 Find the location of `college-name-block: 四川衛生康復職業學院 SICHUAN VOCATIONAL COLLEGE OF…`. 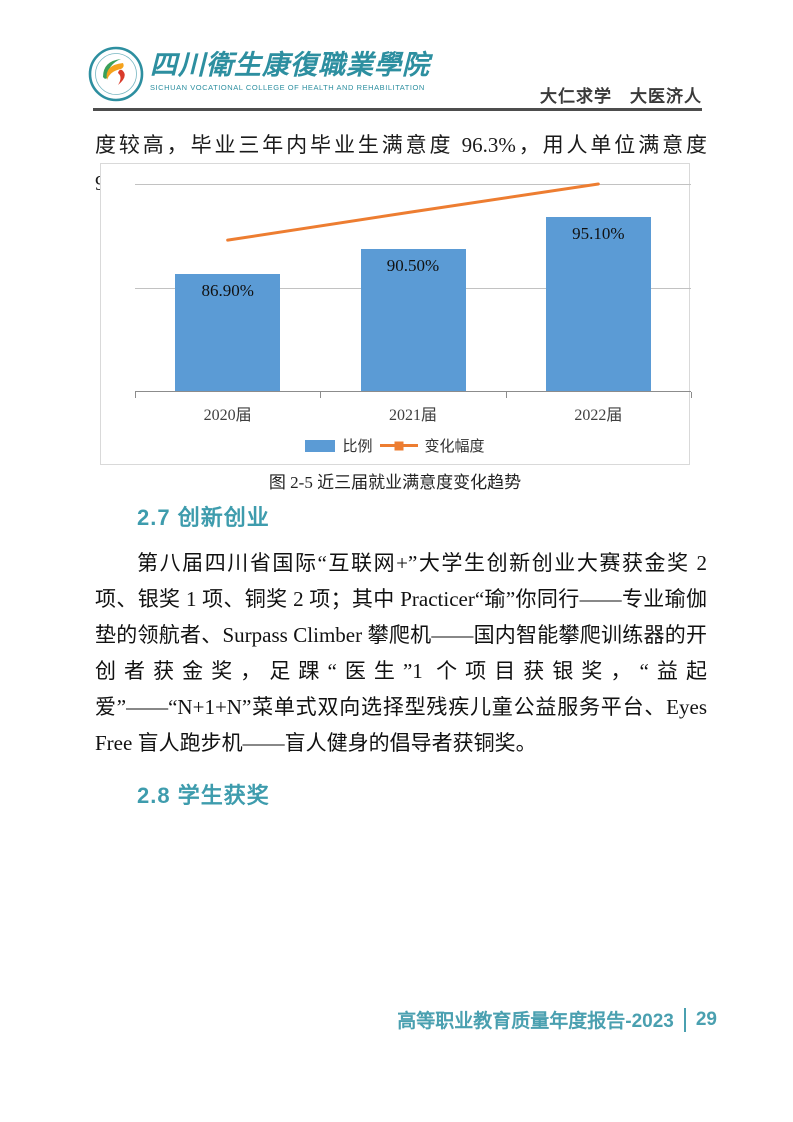

college-name-block: 四川衛生康復職業學院 SICHUAN VOCATIONAL COLLEGE OF… is located at coordinates (290, 69).